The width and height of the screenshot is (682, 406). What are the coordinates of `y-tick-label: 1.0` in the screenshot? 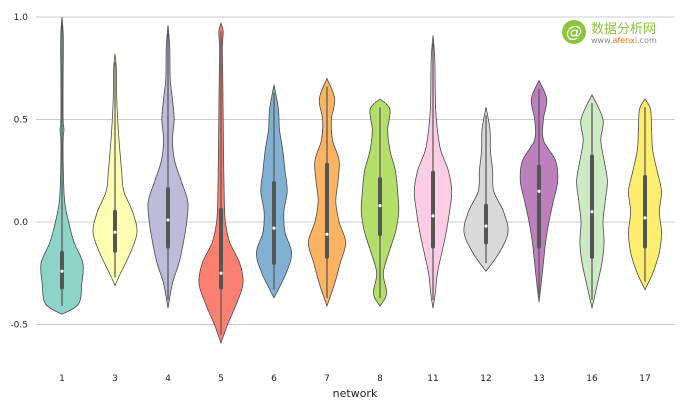 It's located at (21, 18).